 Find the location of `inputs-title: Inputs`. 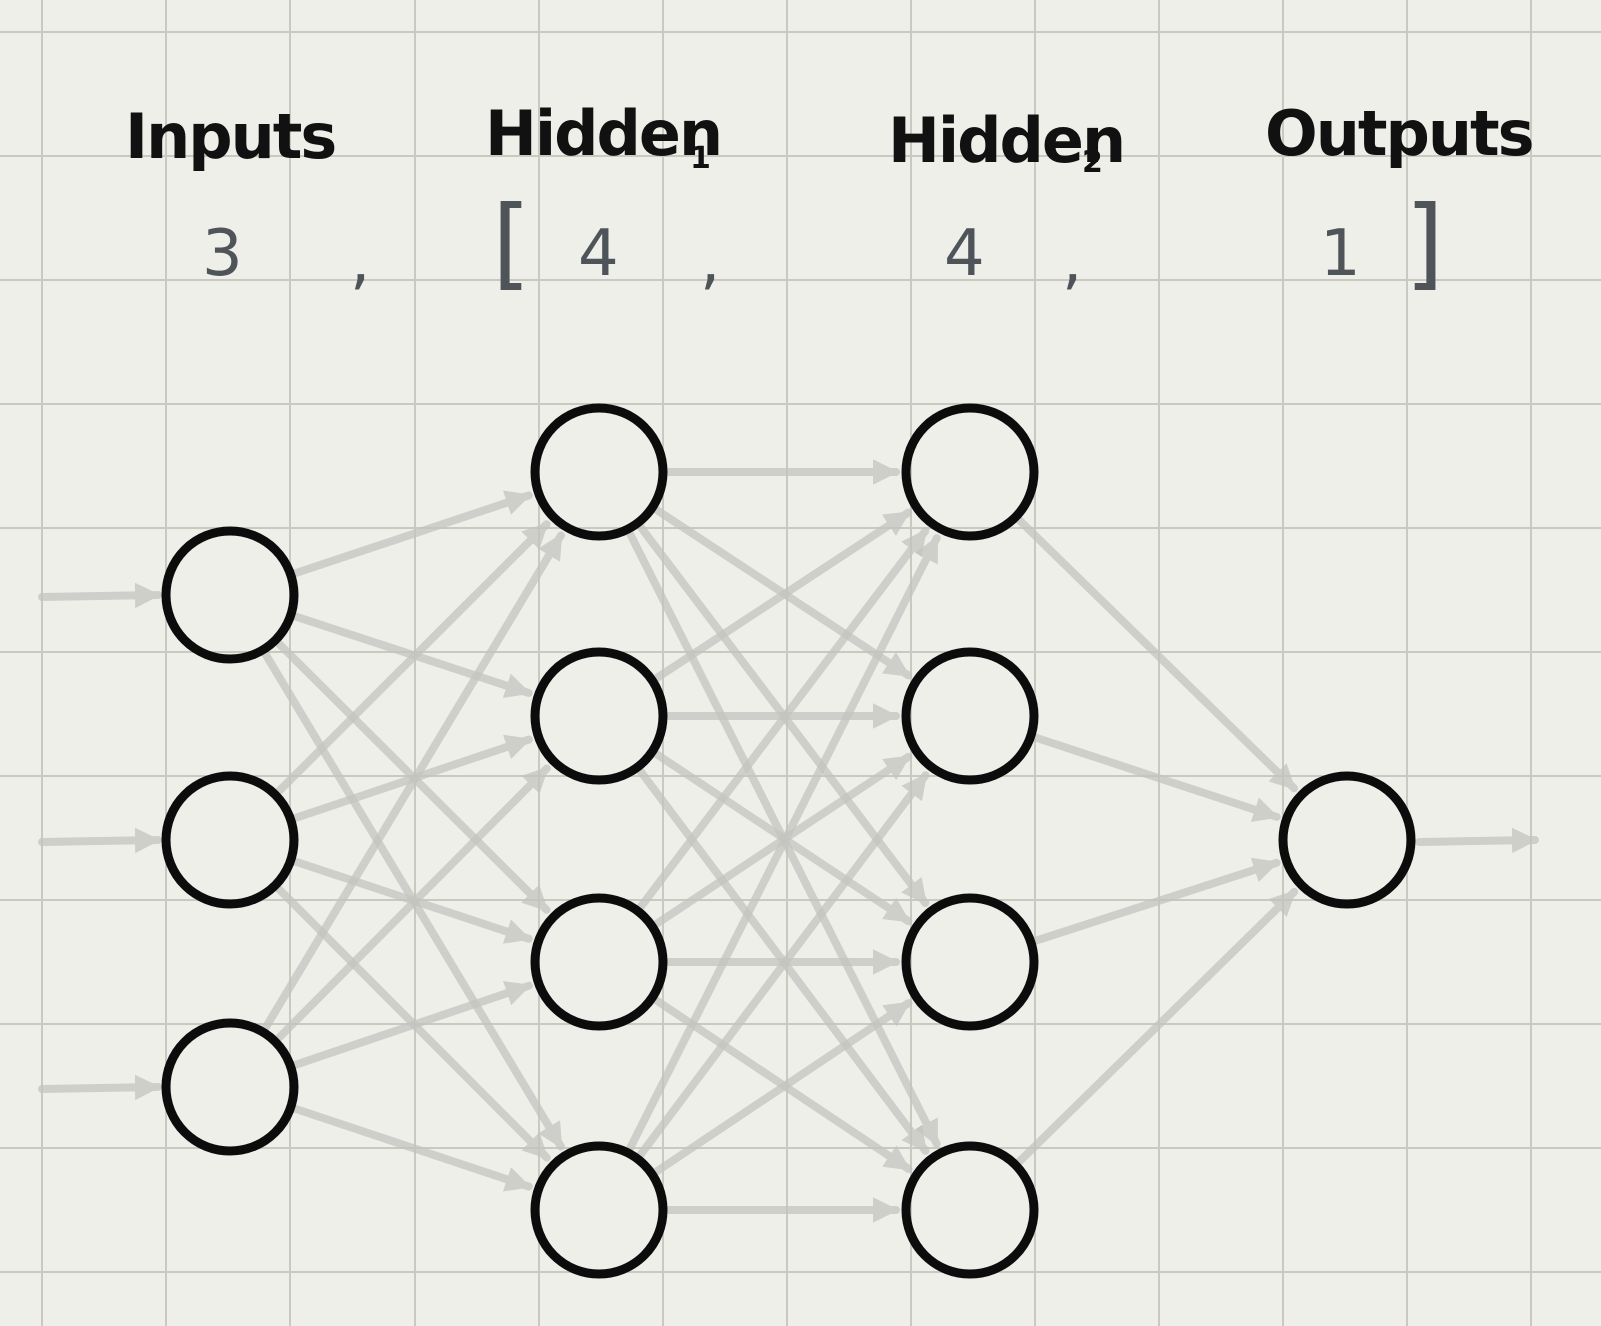

inputs-title: Inputs is located at coordinates (230, 136).